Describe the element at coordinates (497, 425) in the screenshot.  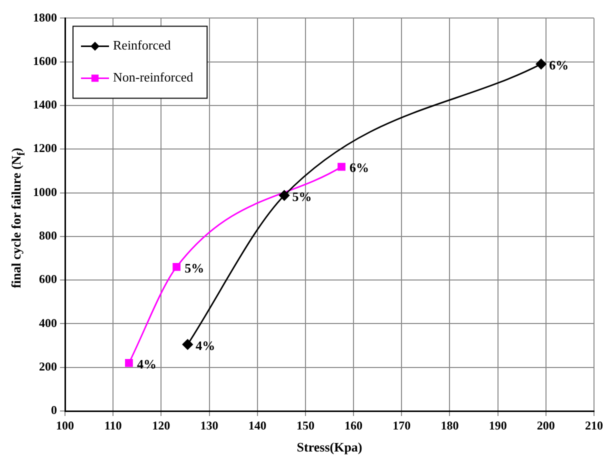
I see `x-tick-label: 190` at that location.